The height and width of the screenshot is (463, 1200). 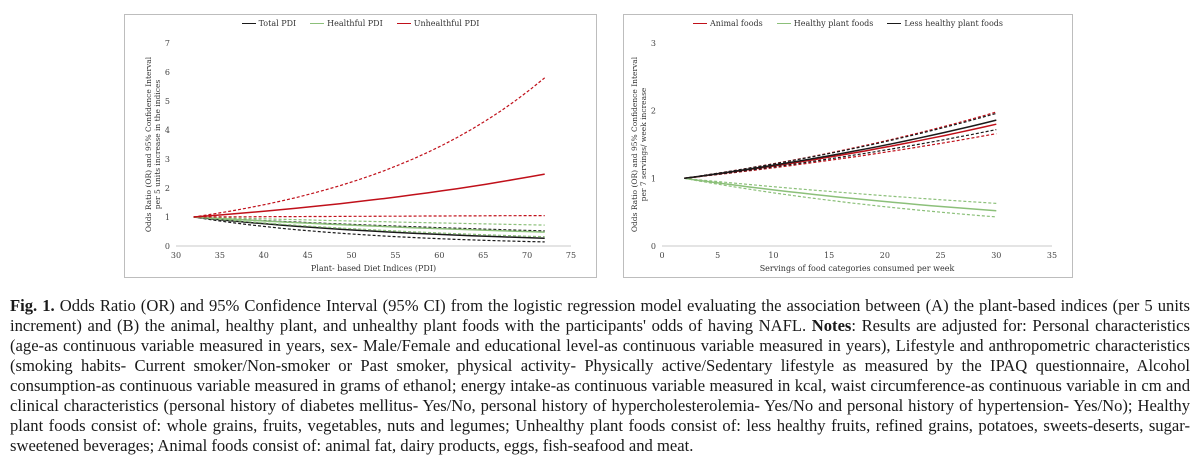 What do you see at coordinates (264, 255) in the screenshot?
I see `x-tick-label: 40` at bounding box center [264, 255].